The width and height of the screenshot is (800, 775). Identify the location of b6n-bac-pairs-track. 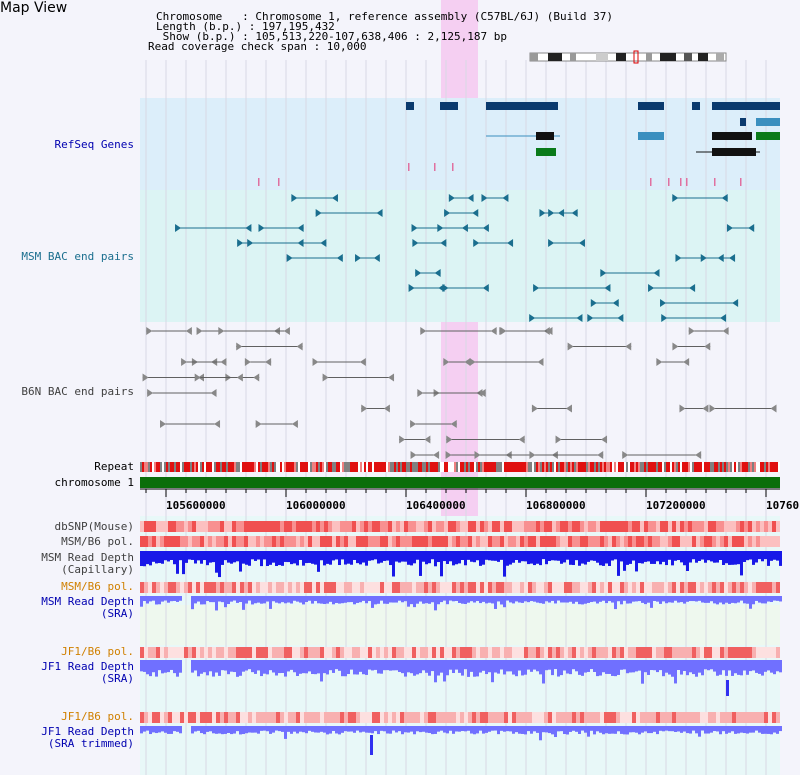
(459, 393).